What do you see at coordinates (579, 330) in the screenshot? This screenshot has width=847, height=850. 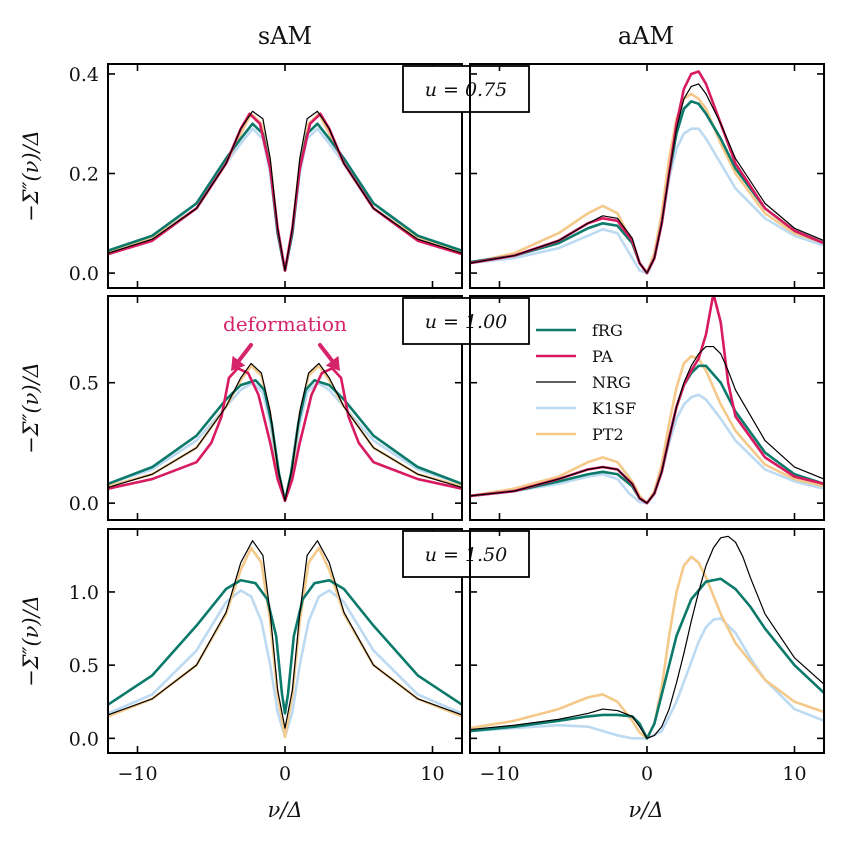 I see `legend-item-frg: fRG` at bounding box center [579, 330].